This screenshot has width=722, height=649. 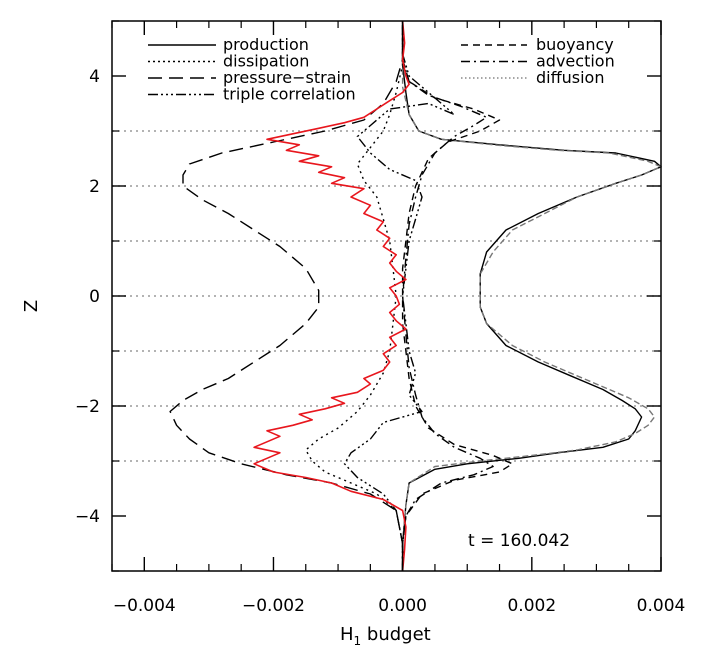 I want to click on legend-label: advection, so click(x=575, y=61).